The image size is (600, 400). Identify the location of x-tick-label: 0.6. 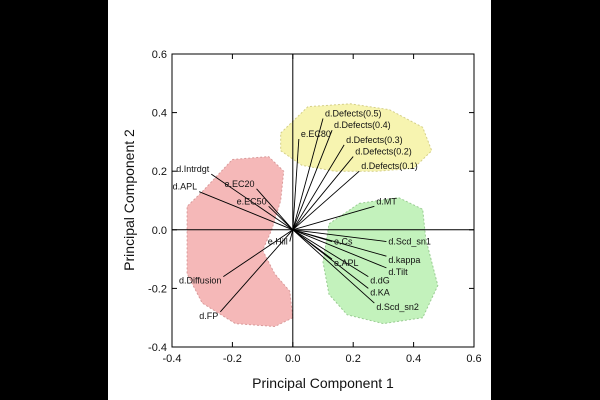
(473, 359).